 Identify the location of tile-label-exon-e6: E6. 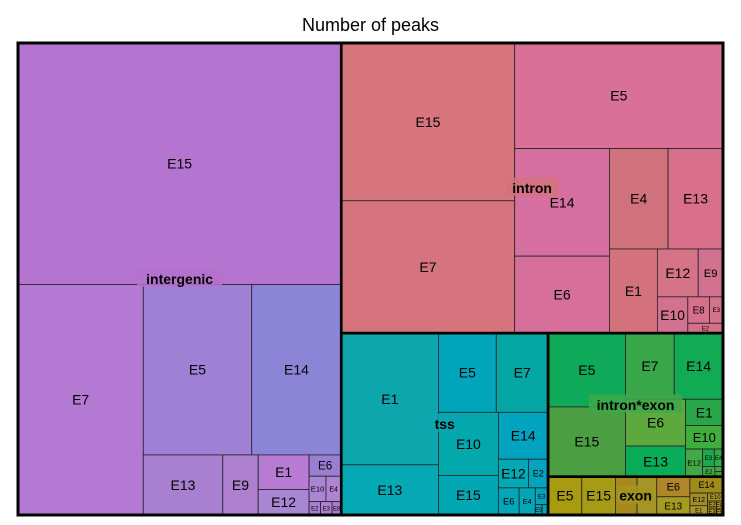
(674, 488).